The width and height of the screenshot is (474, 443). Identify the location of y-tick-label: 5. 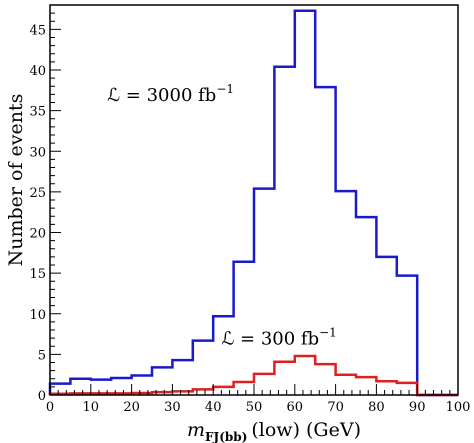
(42, 355).